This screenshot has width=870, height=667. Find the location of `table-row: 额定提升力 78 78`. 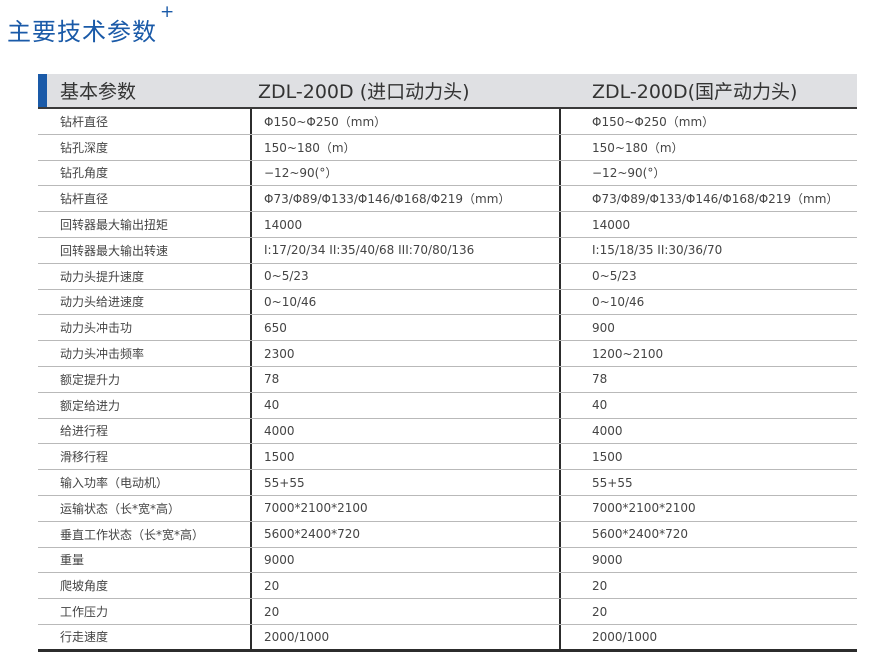

table-row: 额定提升力 78 78 is located at coordinates (447, 379).